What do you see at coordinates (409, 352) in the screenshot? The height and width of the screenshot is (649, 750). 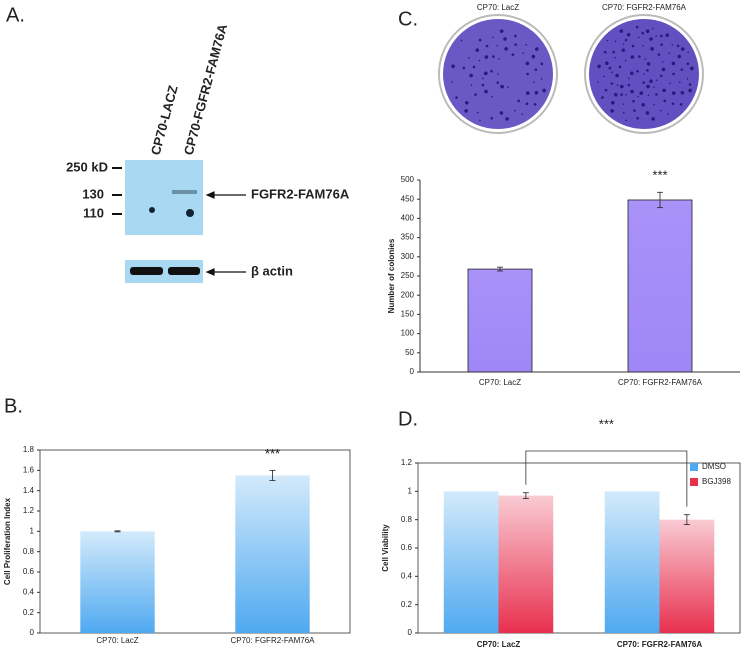 I see `y-tick-label: 50` at bounding box center [409, 352].